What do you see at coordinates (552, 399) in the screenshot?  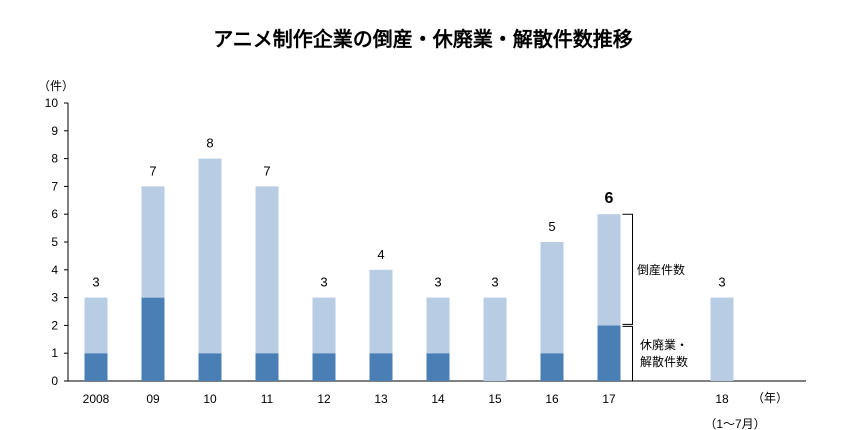 I see `x-tick-label: 16` at bounding box center [552, 399].